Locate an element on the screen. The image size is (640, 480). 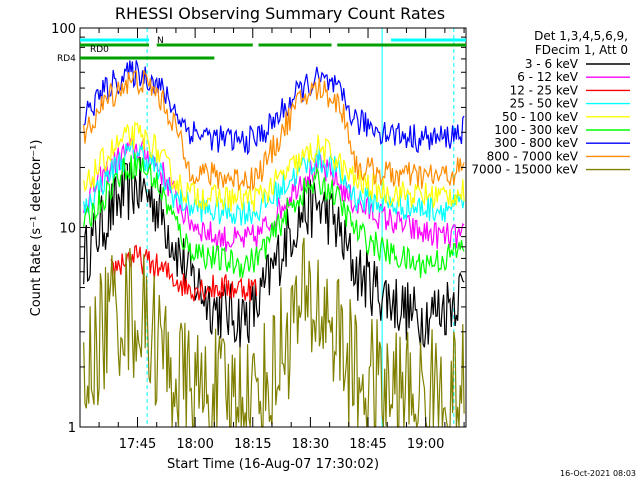
chart-title: RHESSI Observing Summary Count Rates is located at coordinates (280, 13).